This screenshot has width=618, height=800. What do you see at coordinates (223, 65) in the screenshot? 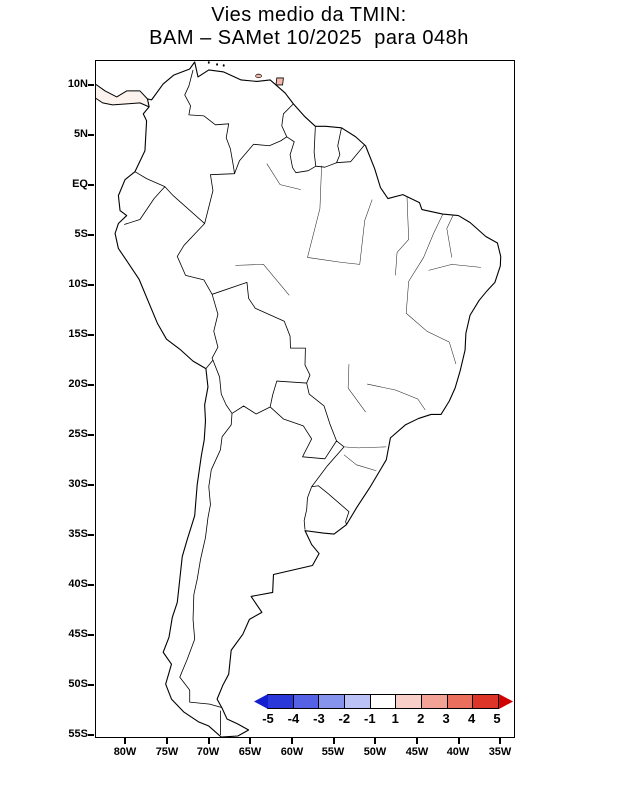
I see `bonaire-island` at bounding box center [223, 65].